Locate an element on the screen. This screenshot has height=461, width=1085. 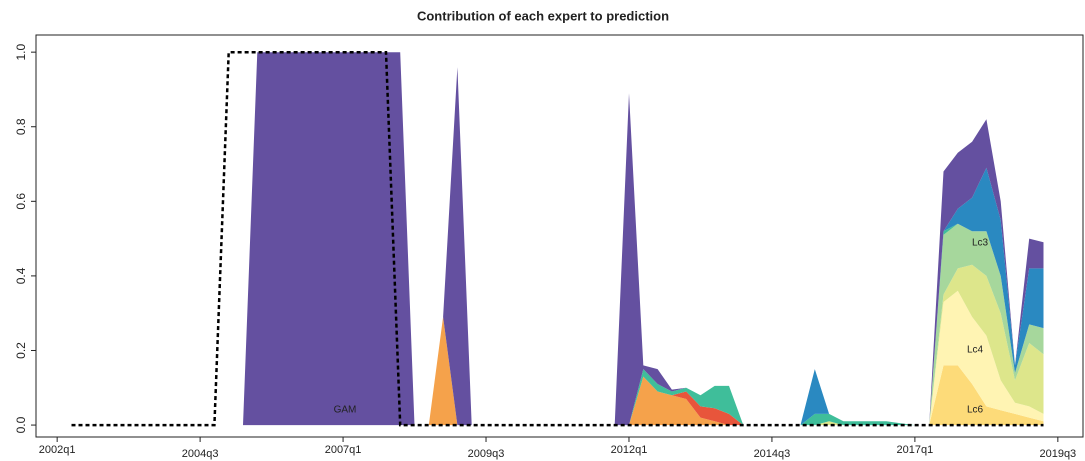
y-tick-label: 0.2 is located at coordinates (21, 350).